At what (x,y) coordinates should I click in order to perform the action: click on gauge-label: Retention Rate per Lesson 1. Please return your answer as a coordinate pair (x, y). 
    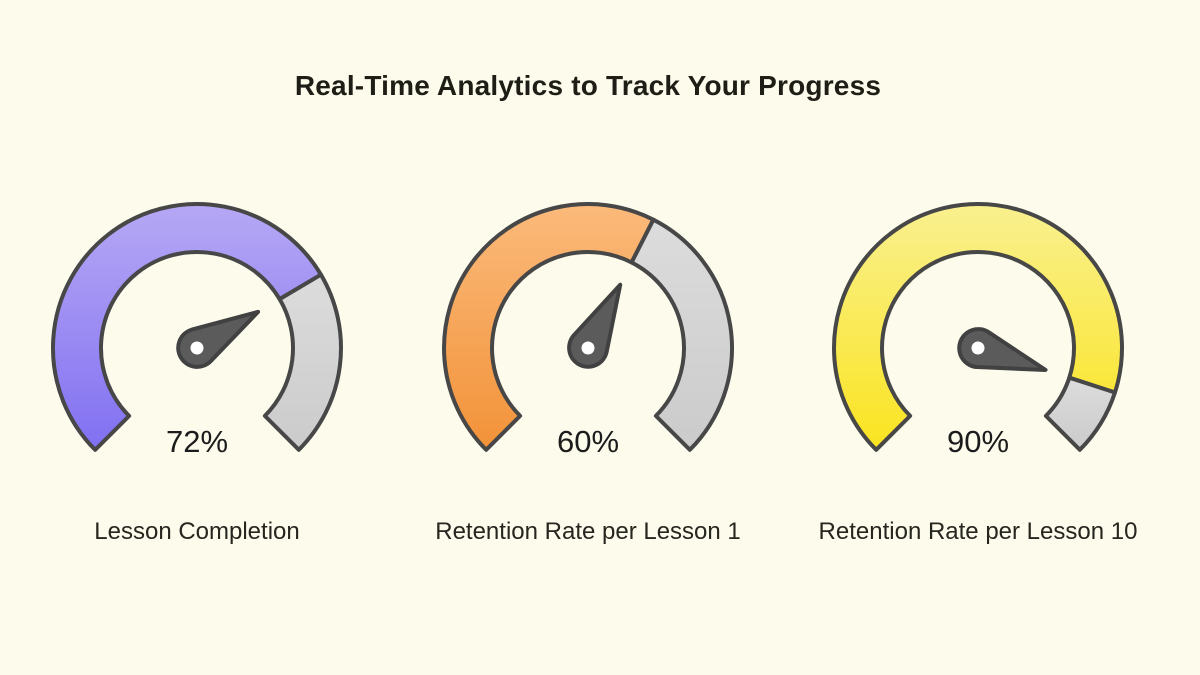
    Looking at the image, I should click on (588, 531).